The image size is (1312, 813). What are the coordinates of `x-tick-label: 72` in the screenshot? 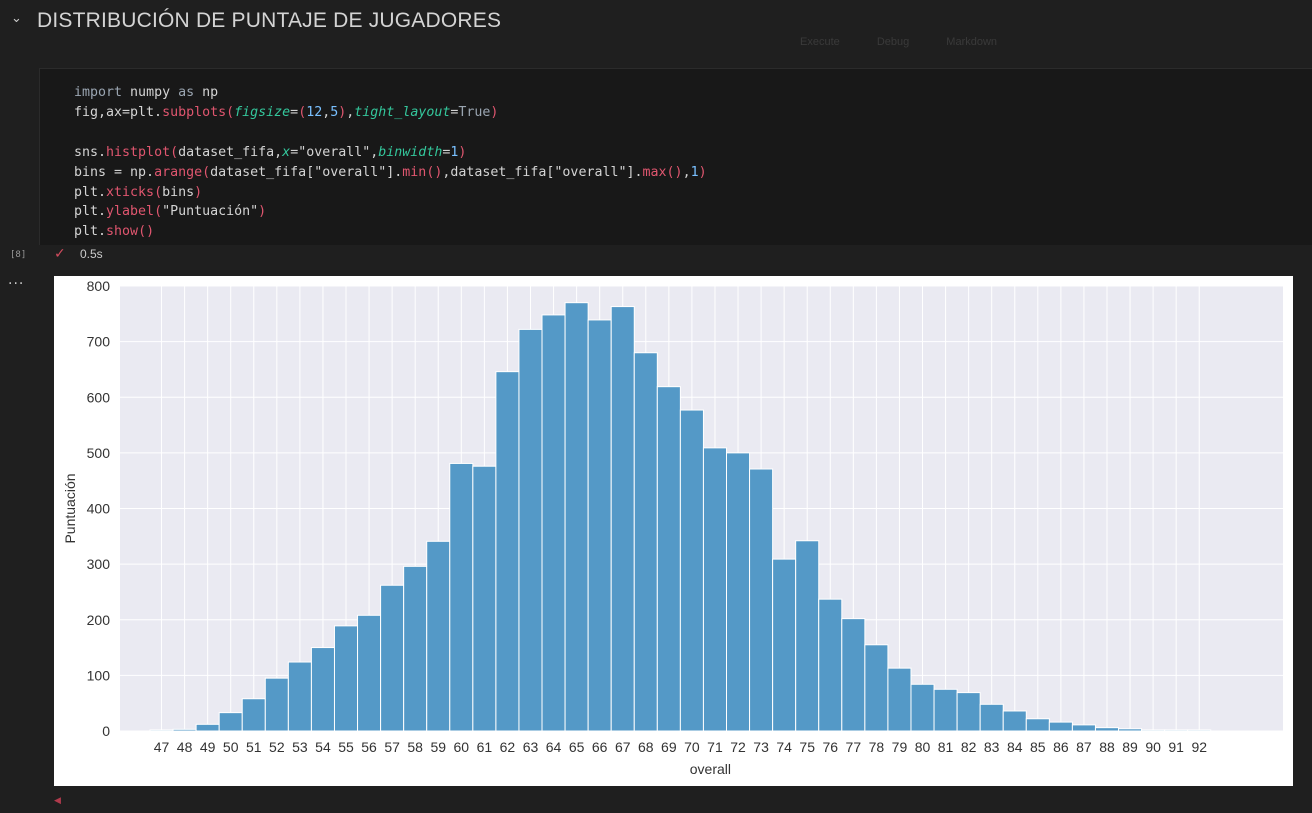 It's located at (738, 747).